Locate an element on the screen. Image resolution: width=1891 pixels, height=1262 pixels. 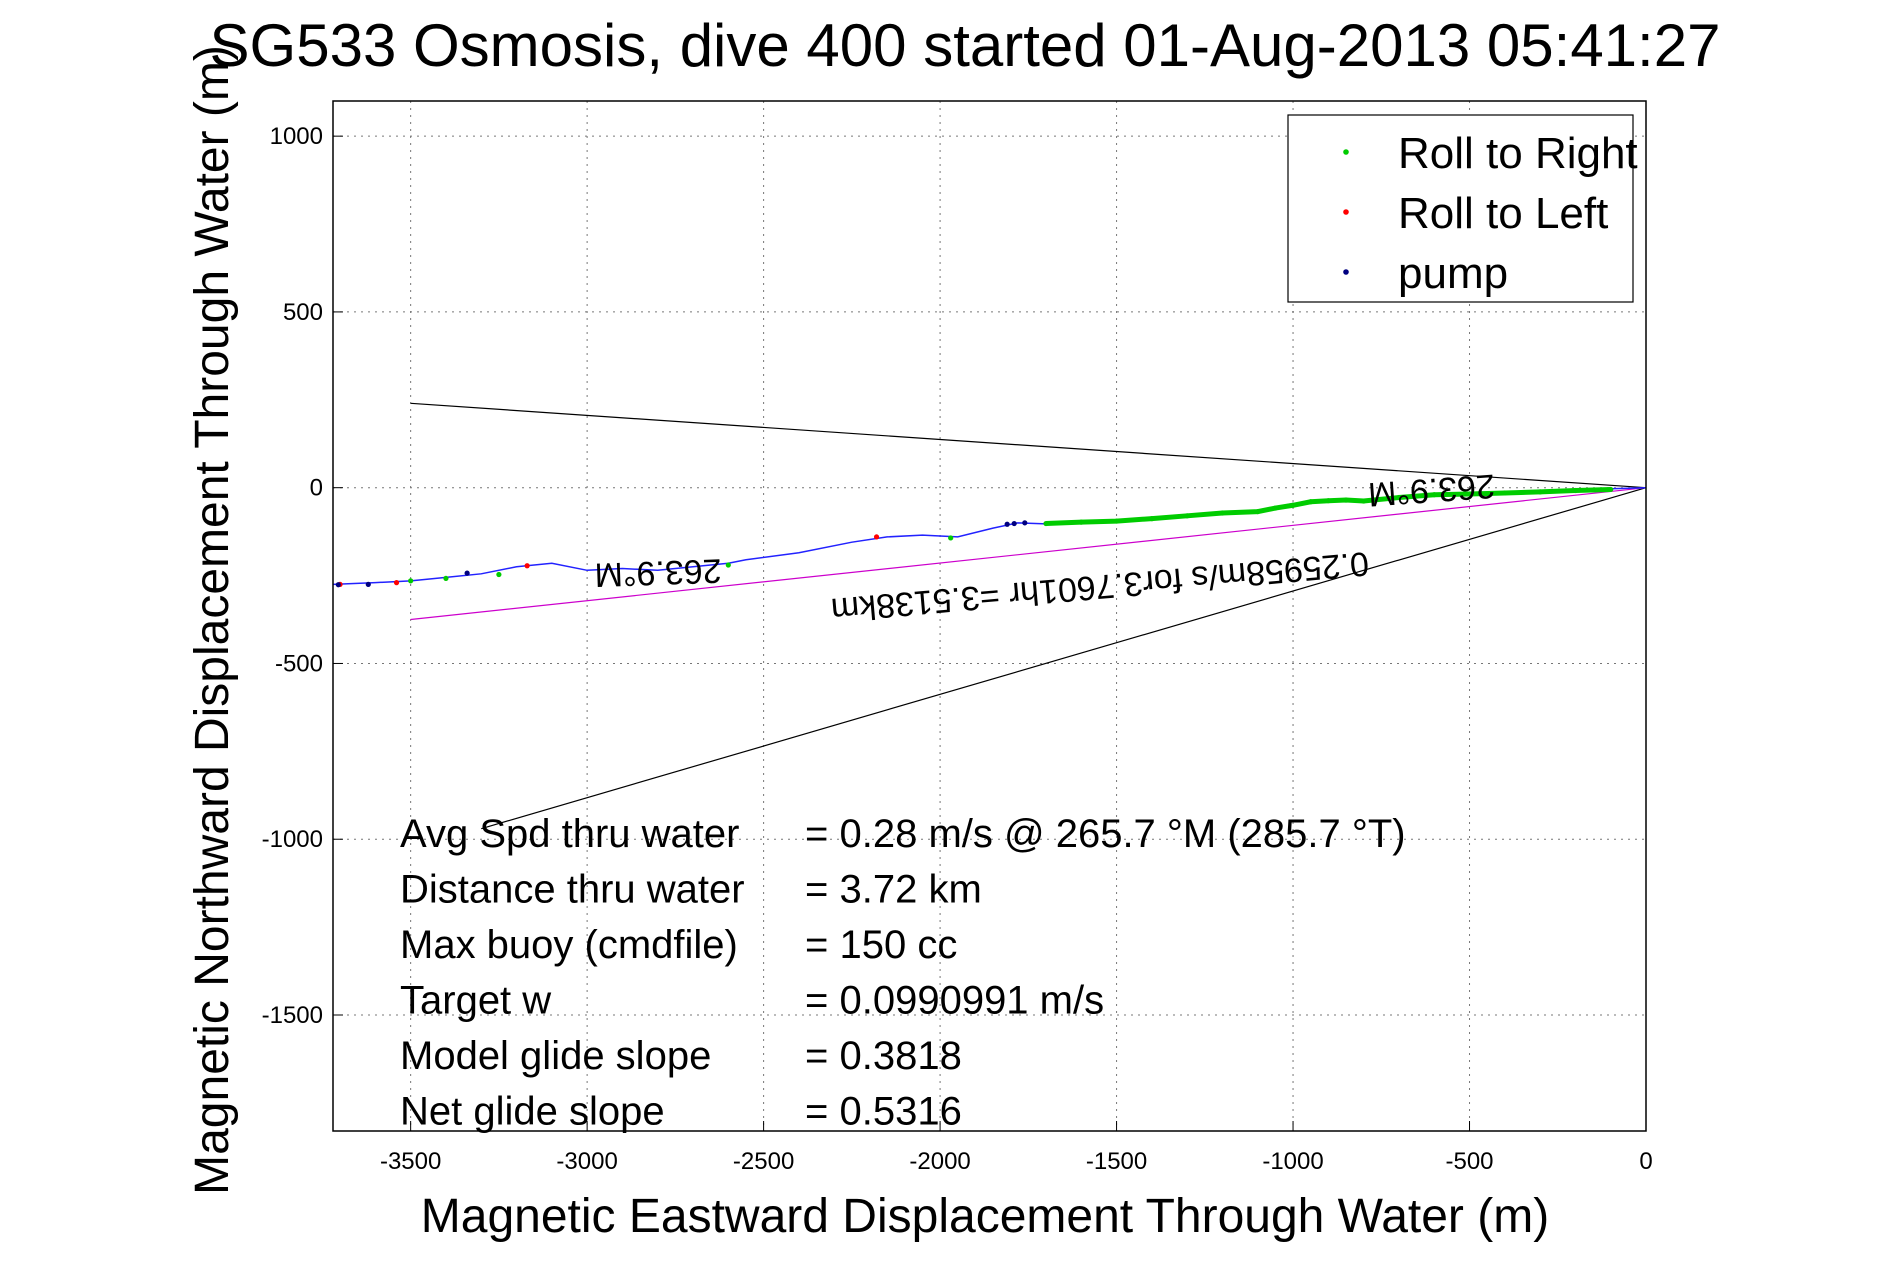
stat-value: = 0.5316 is located at coordinates (883, 1112).